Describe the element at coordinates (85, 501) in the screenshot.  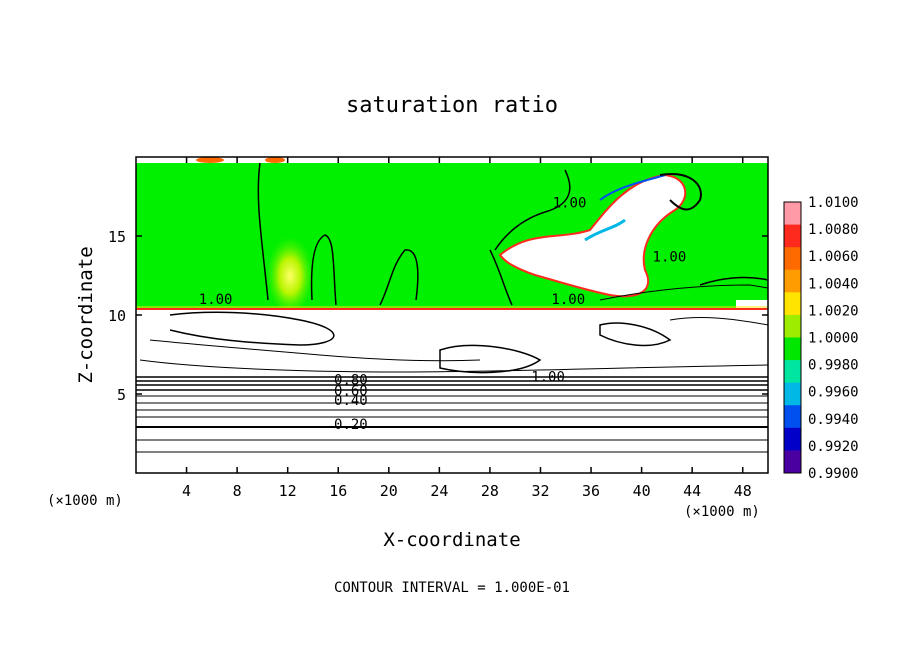
I see `x-unit-left: (×1000 m)` at that location.